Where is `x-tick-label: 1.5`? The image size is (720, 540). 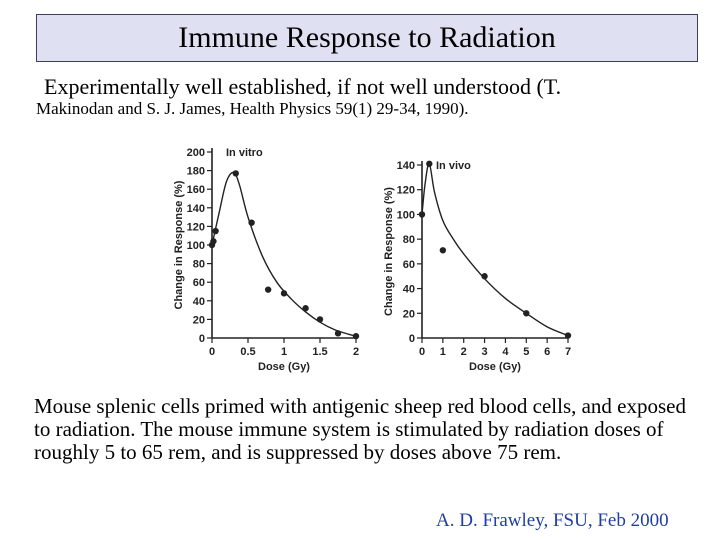
x-tick-label: 1.5 is located at coordinates (319, 352).